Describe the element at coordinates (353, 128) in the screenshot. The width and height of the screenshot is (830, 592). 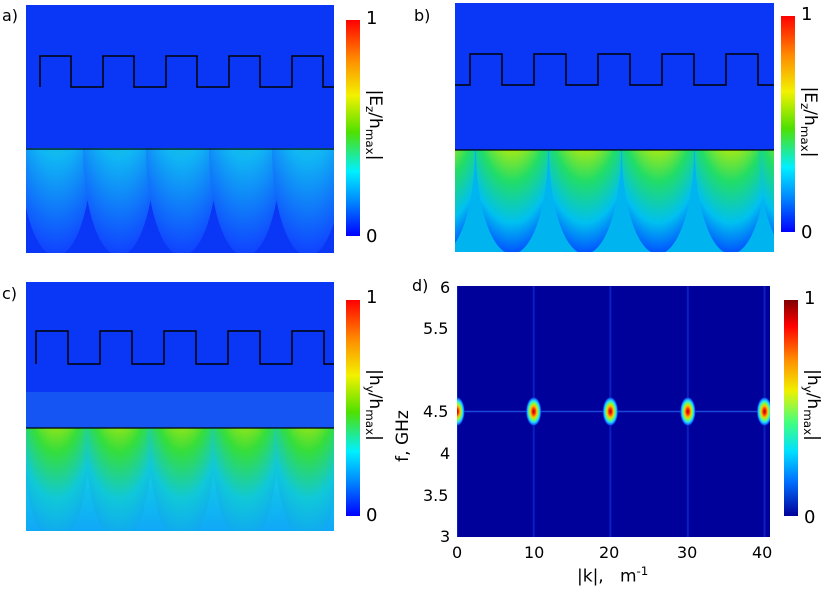
I see `colorbar-a` at that location.